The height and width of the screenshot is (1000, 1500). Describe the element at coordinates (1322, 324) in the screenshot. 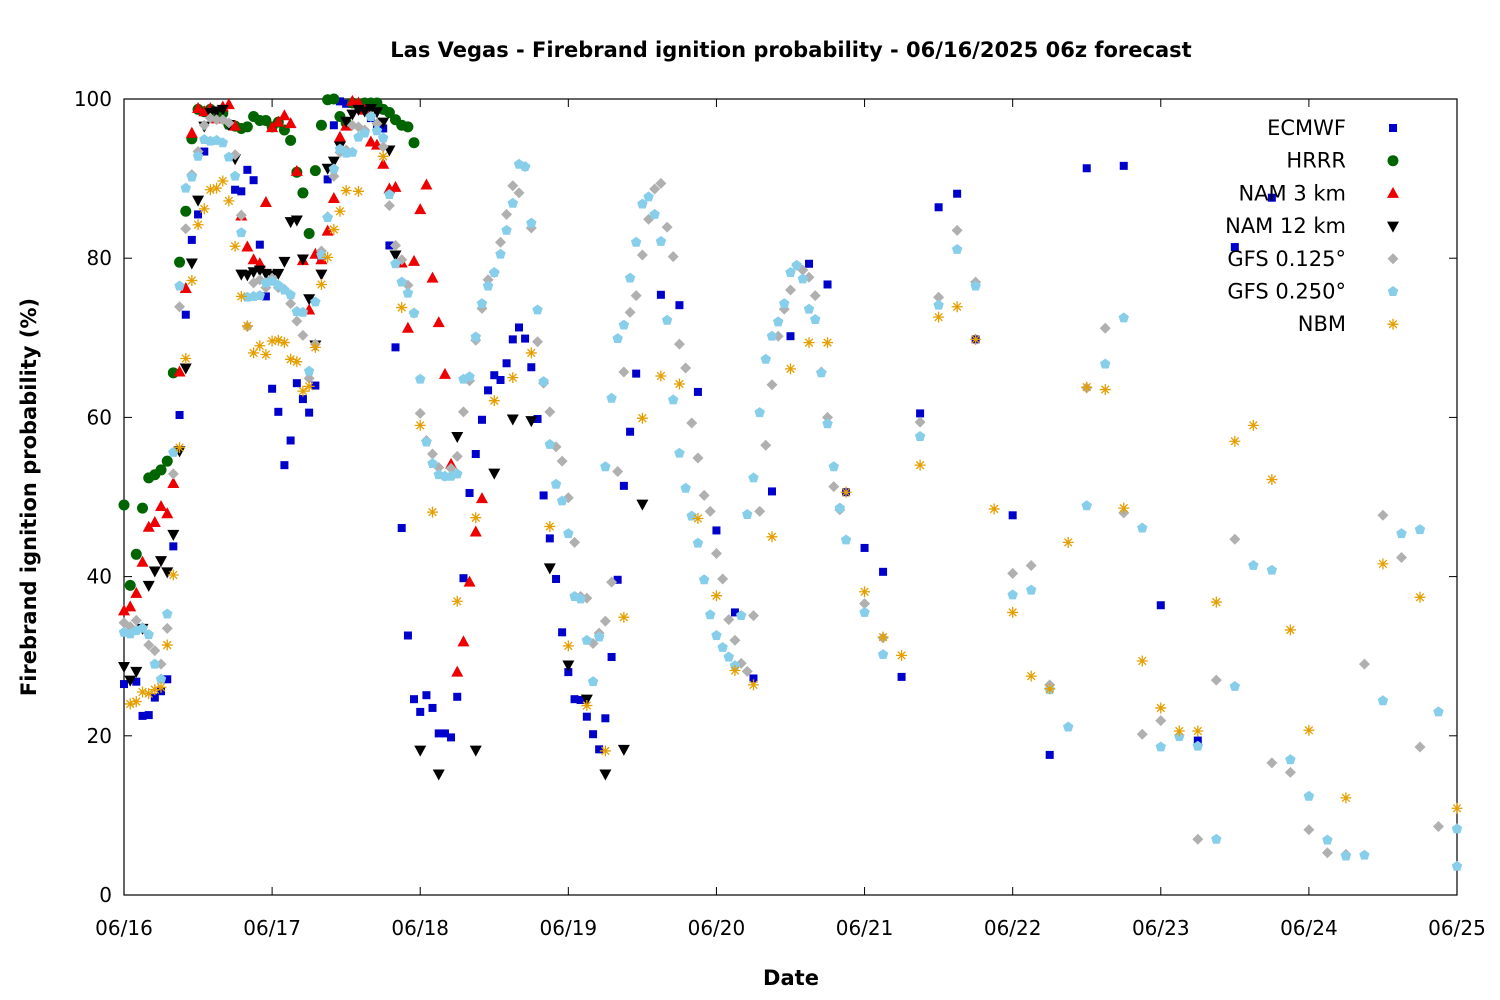

I see `legend-label: NBM` at that location.